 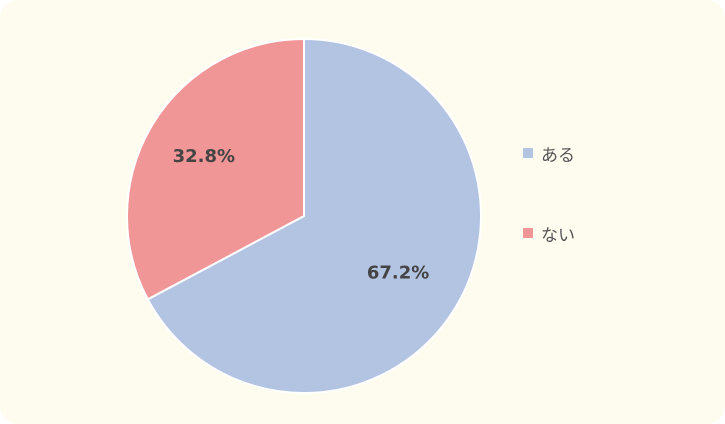 I want to click on legend: ある ない, so click(x=549, y=223).